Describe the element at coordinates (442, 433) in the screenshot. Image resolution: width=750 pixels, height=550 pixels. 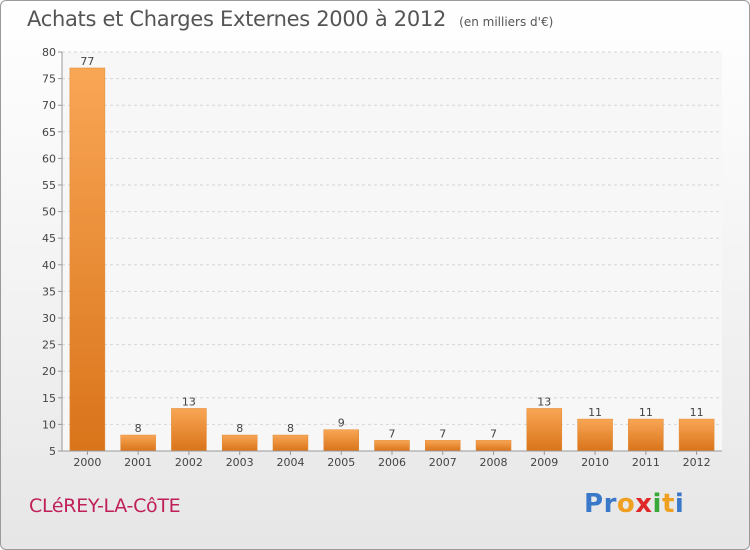
I see `data-label-2007: 7` at that location.